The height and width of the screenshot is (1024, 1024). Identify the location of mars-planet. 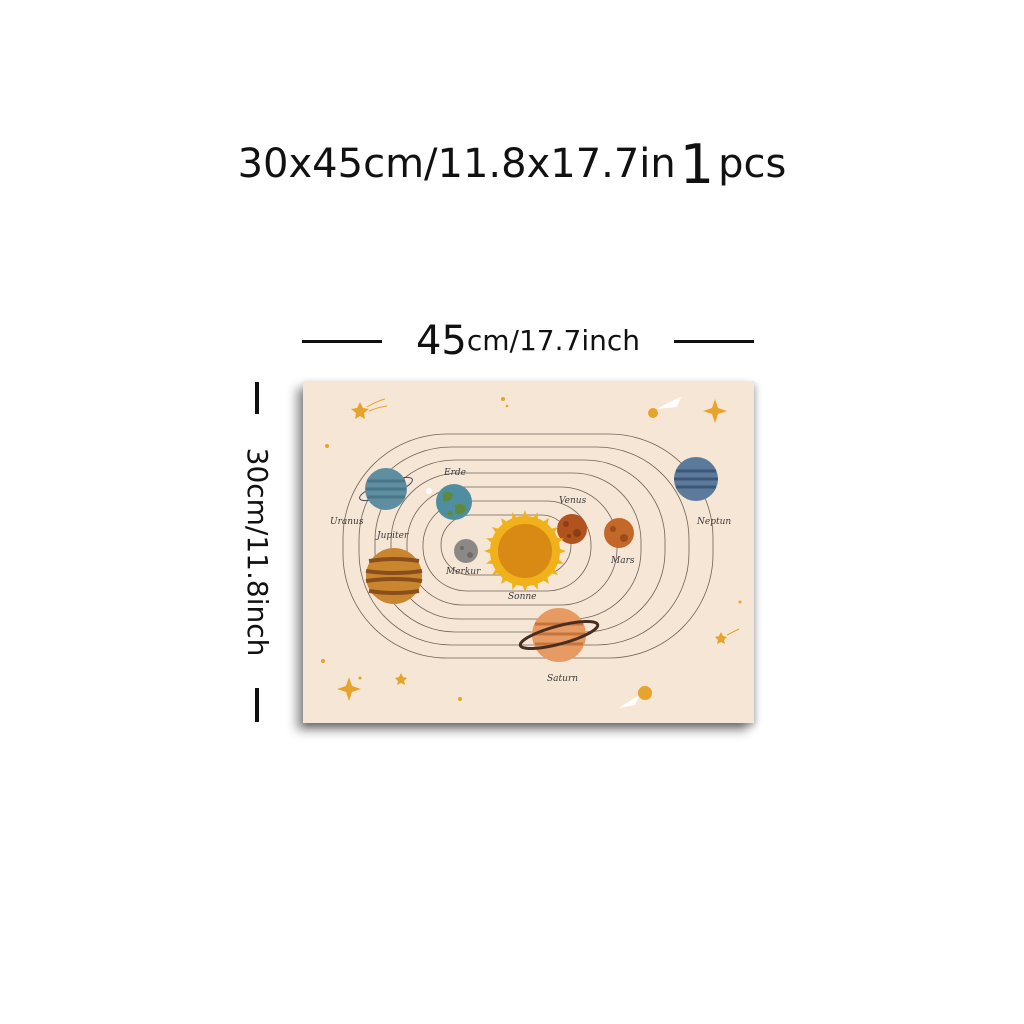
(619, 533).